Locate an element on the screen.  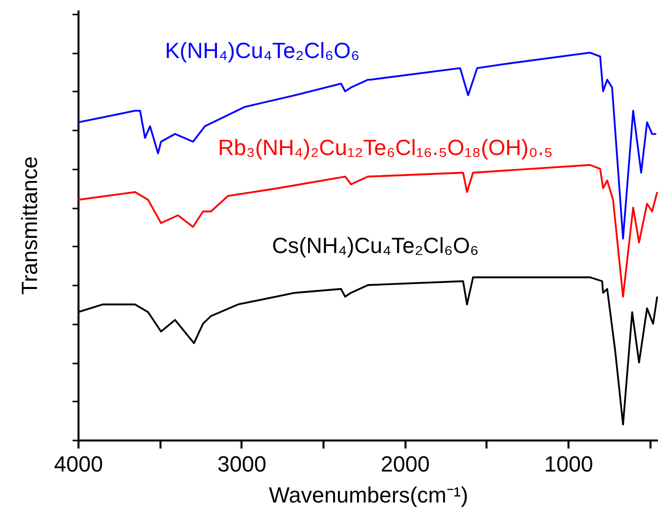
x-tick-label: 2000 is located at coordinates (405, 464).